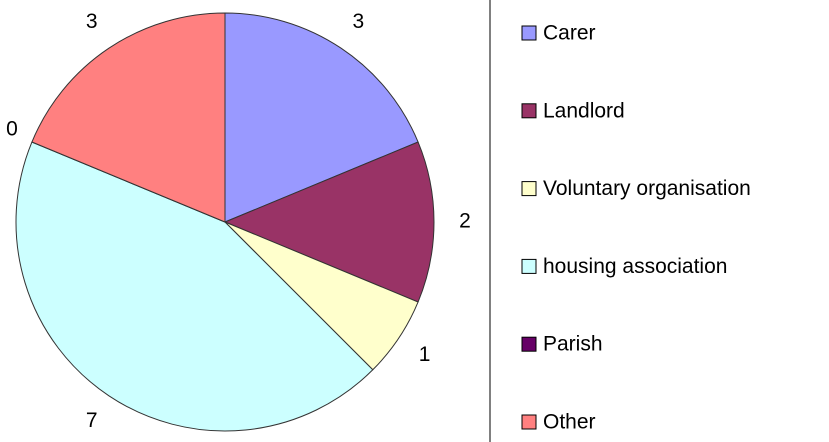 The width and height of the screenshot is (829, 442). What do you see at coordinates (569, 422) in the screenshot?
I see `legend-label: Other` at bounding box center [569, 422].